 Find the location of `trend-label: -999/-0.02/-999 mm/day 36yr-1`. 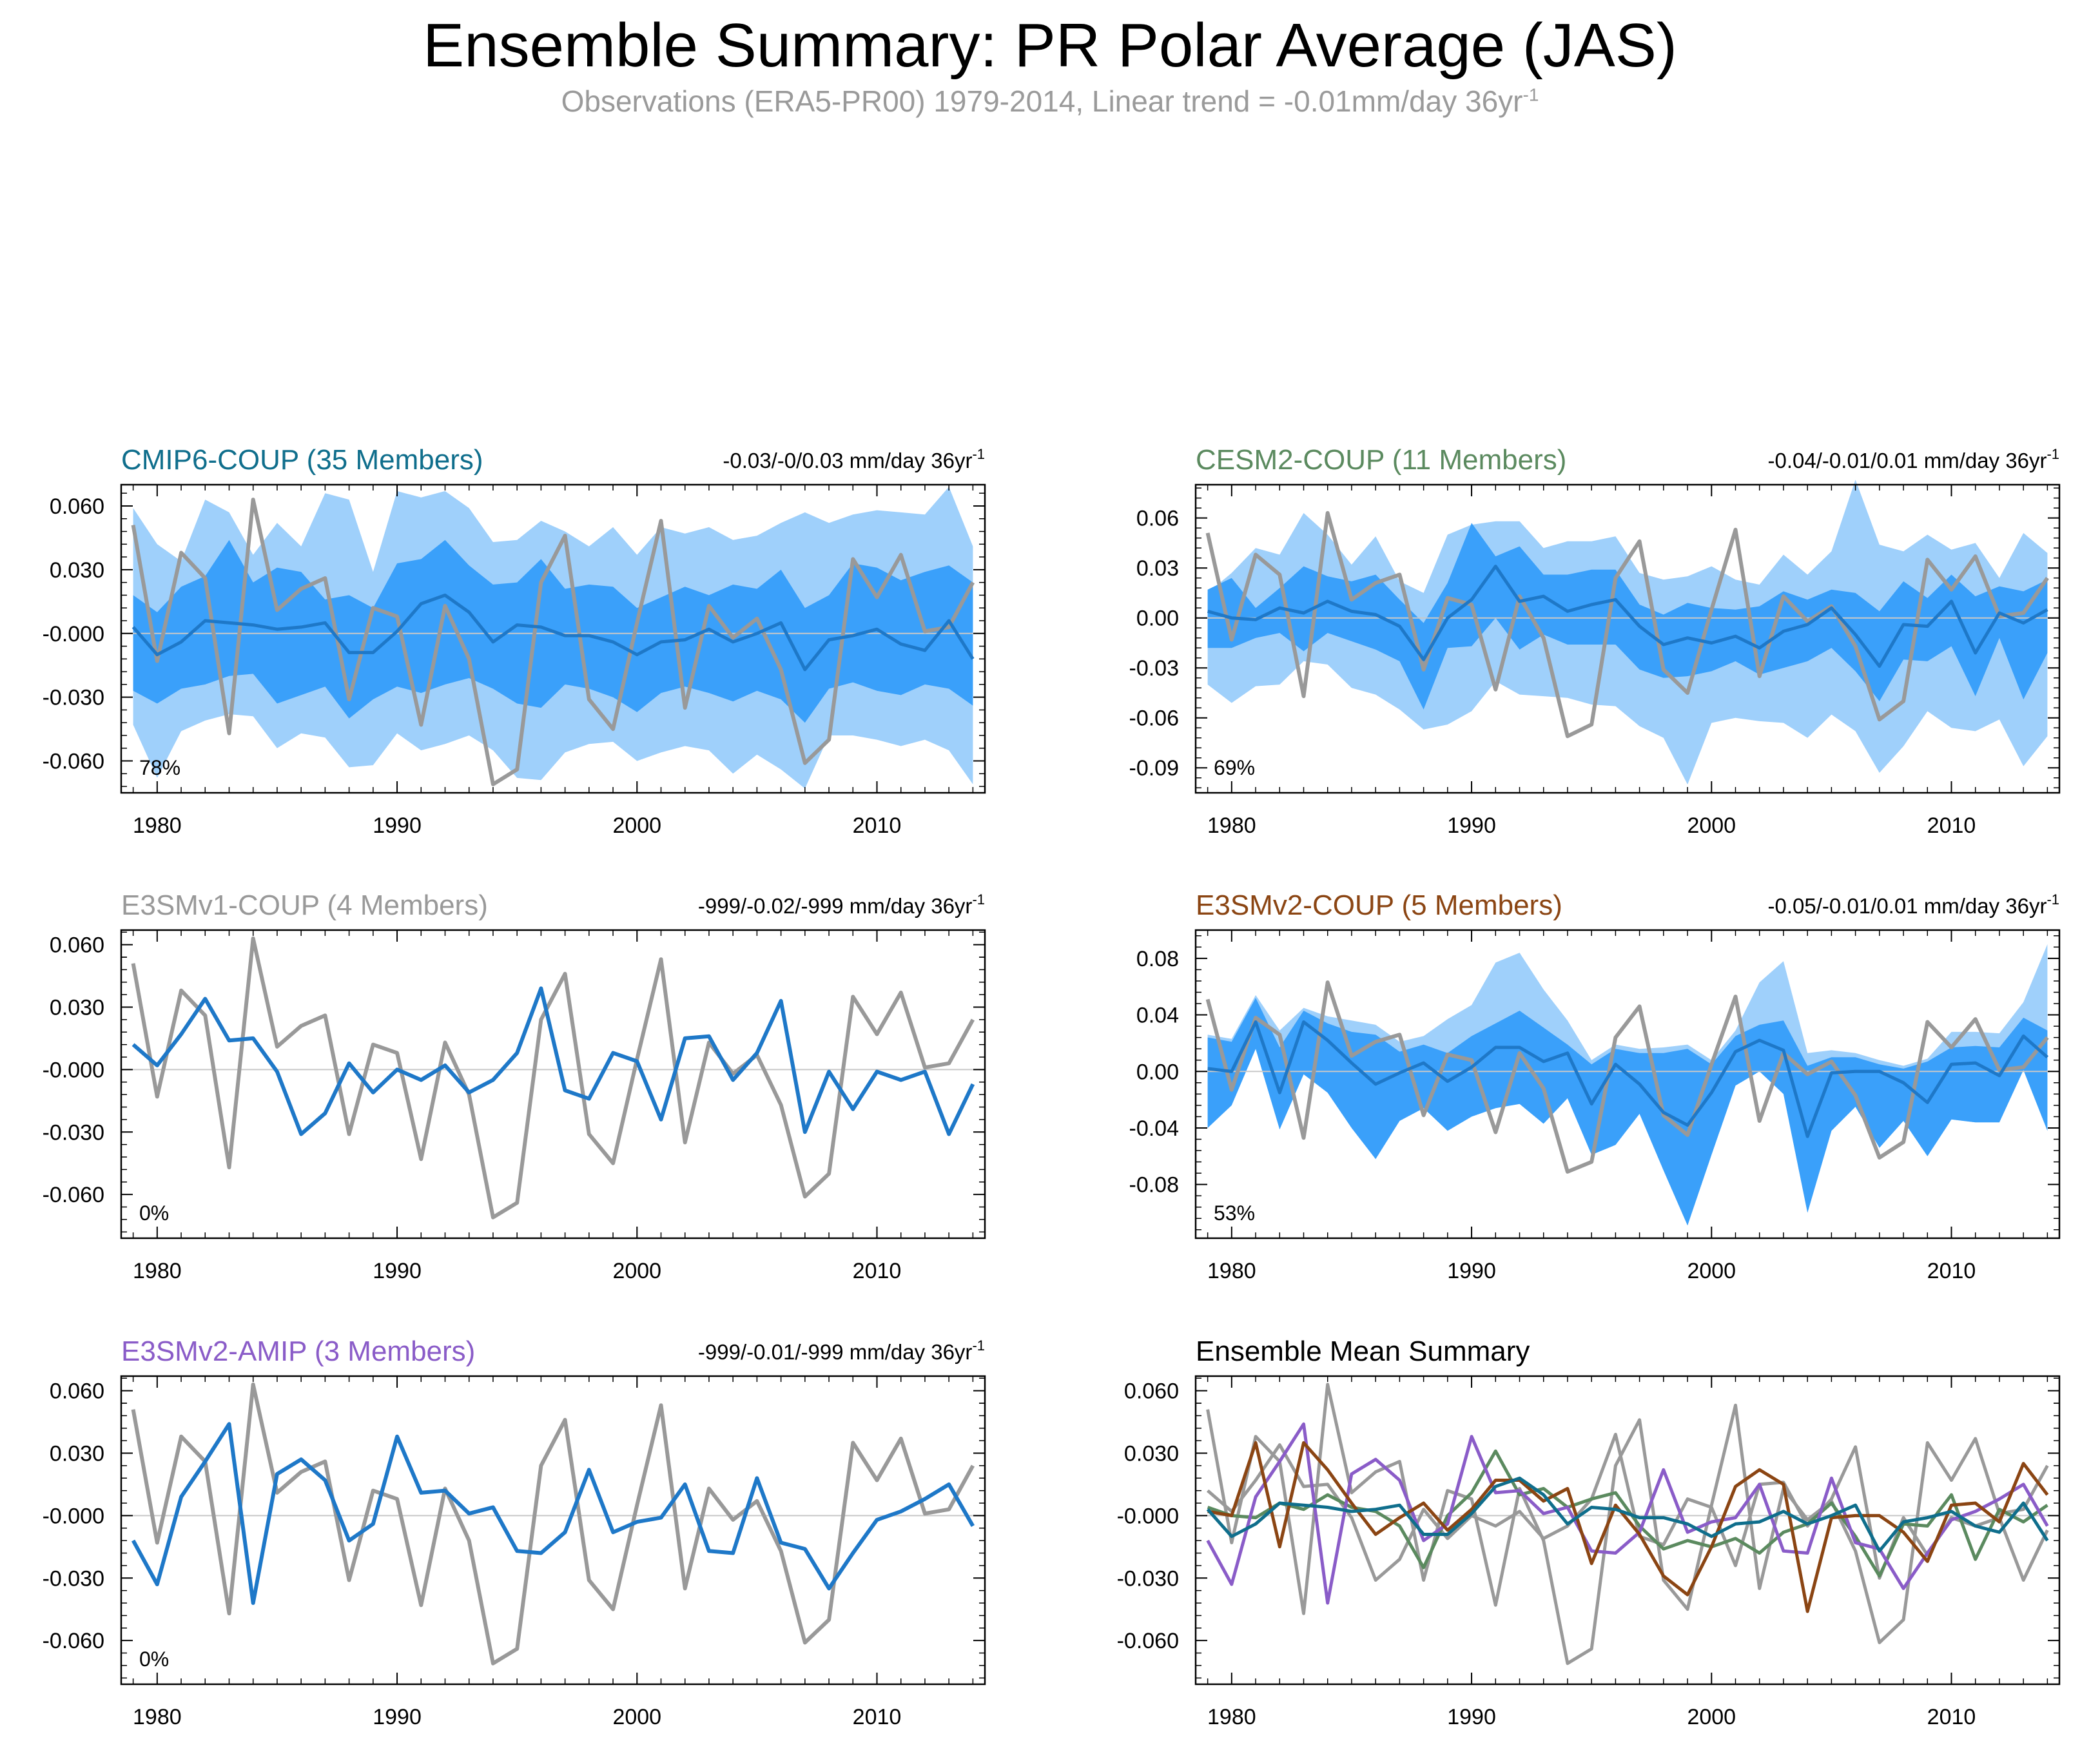

trend-label: -999/-0.02/-999 mm/day 36yr-1 is located at coordinates (841, 904).